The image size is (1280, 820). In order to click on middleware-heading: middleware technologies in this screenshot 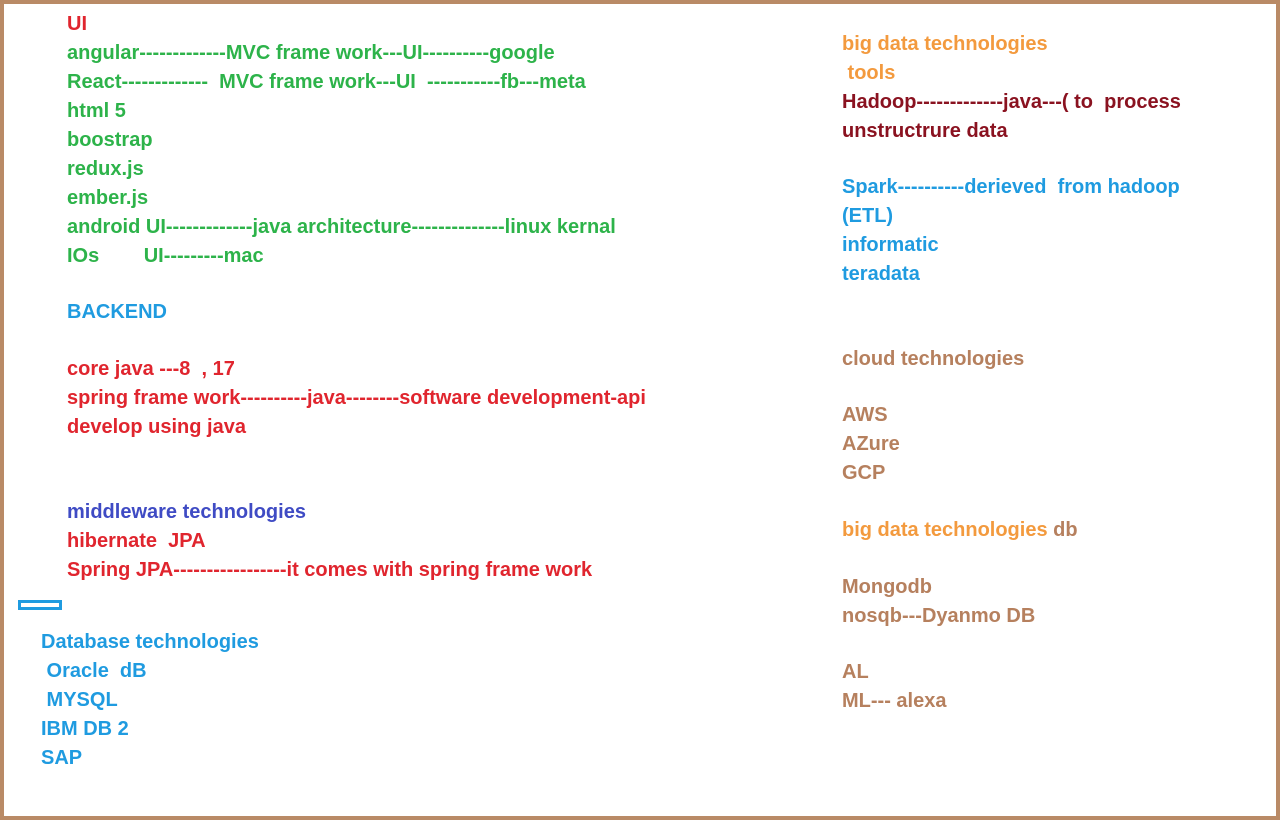, I will do `click(186, 512)`.